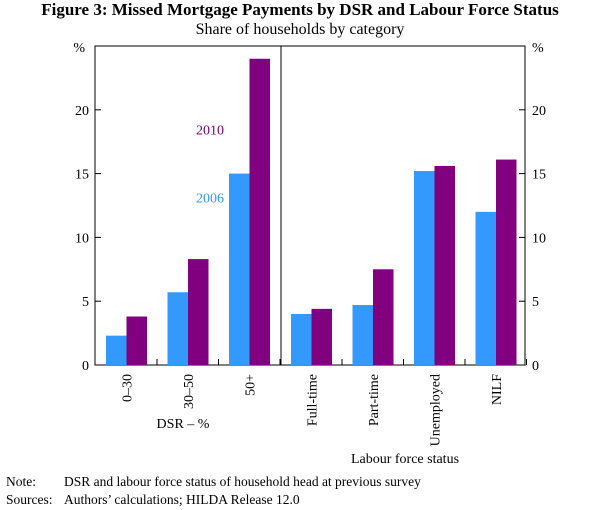 The height and width of the screenshot is (510, 600). Describe the element at coordinates (85, 366) in the screenshot. I see `y-tick-label-left: 0` at that location.